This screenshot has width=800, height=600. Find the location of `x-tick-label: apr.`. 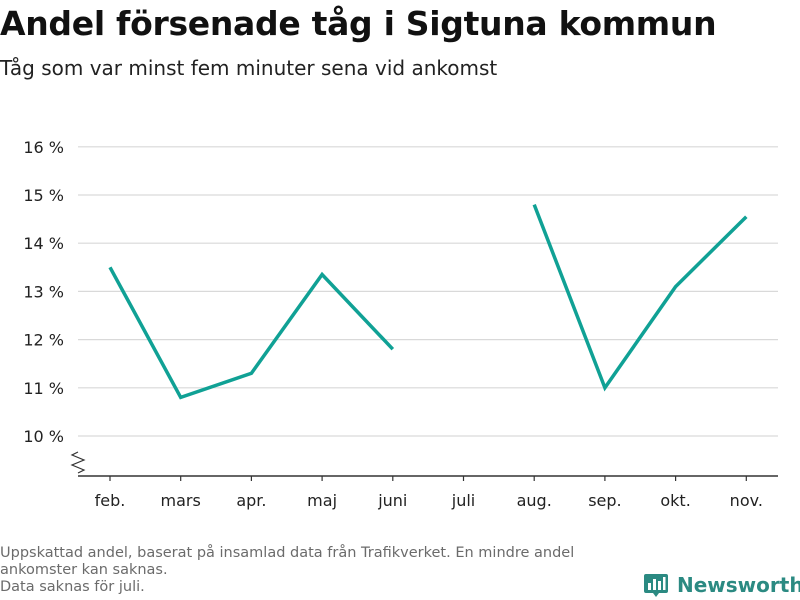

x-tick-label: apr. is located at coordinates (251, 500).